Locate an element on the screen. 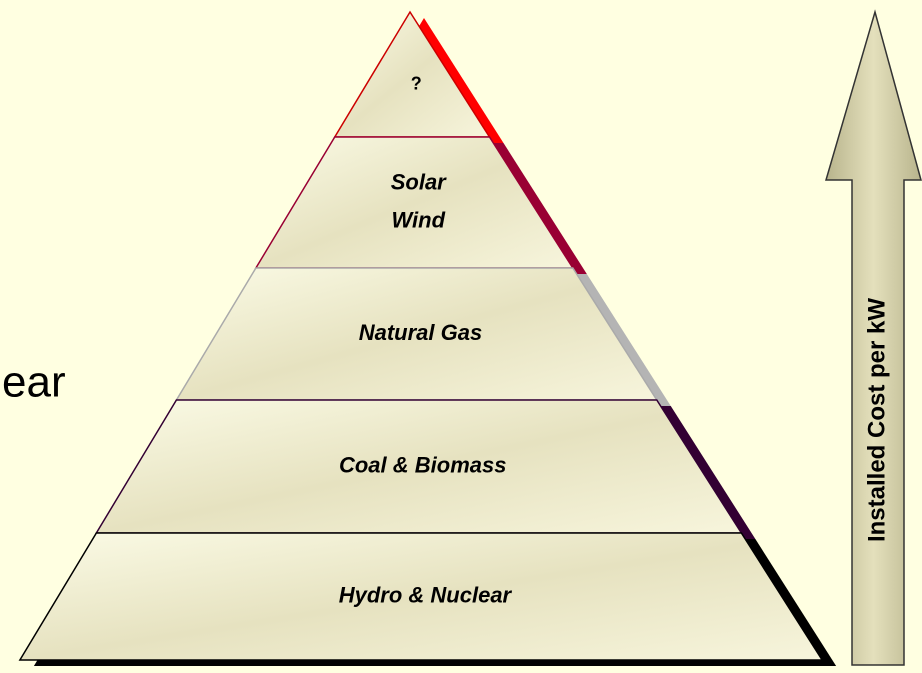  layer-label: ? is located at coordinates (416, 83).